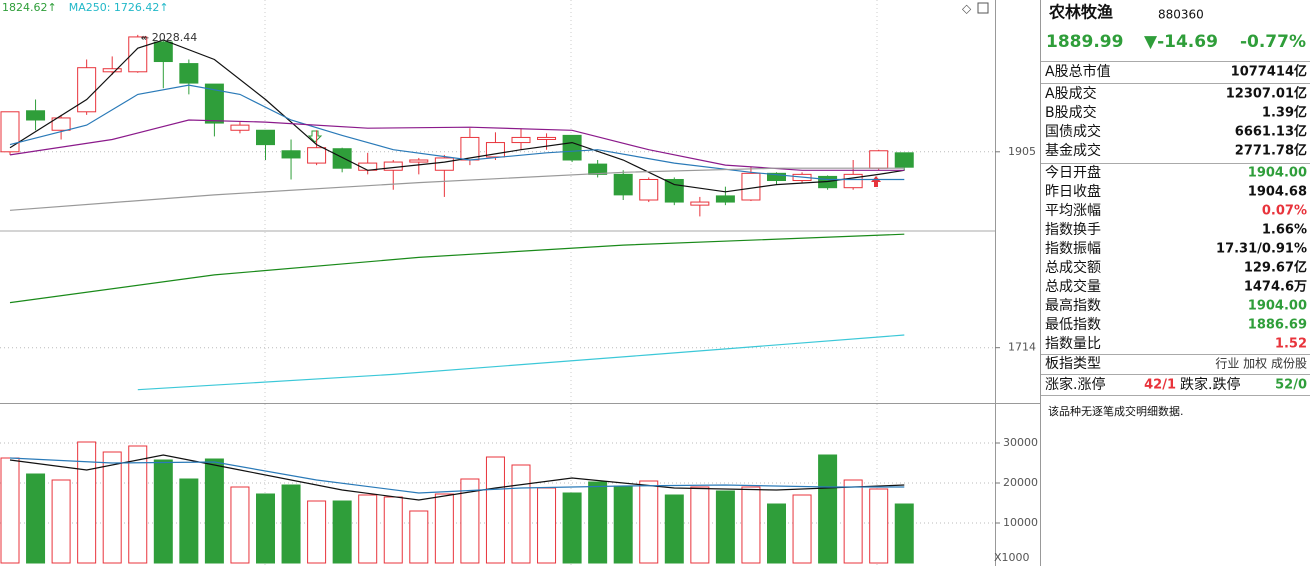 The height and width of the screenshot is (566, 1310). I want to click on row-value: 1886.69, so click(1277, 325).